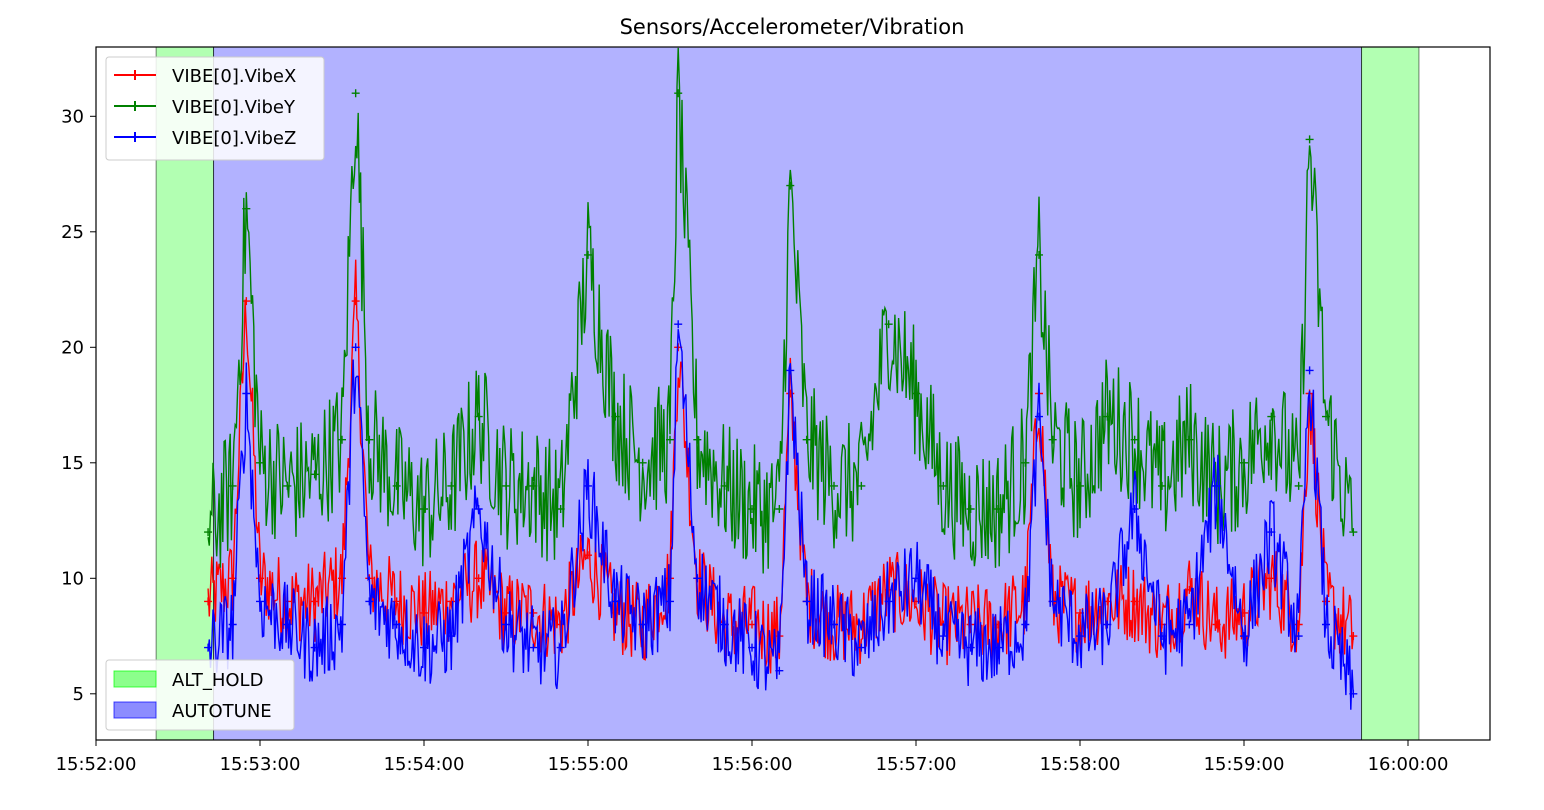 The height and width of the screenshot is (810, 1544). What do you see at coordinates (588, 764) in the screenshot?
I see `x-tick-label: 15:55:00` at bounding box center [588, 764].